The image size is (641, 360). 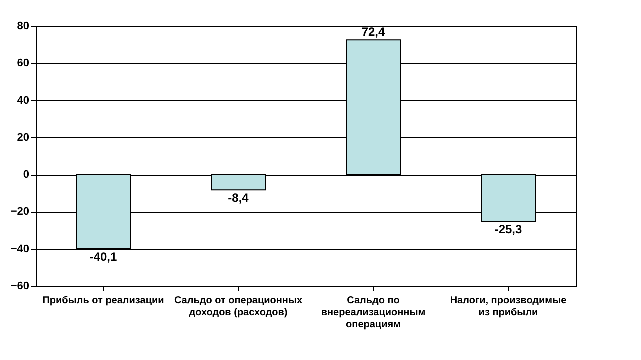 I want to click on x-tick-label: Налоги, производимые из прибыли, so click(x=509, y=307).